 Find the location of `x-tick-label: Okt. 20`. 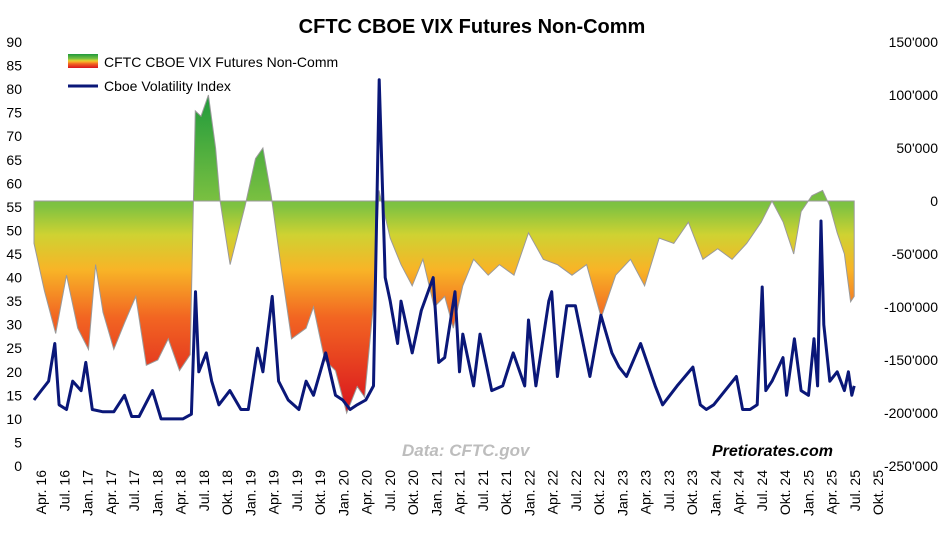

x-tick-label: Okt. 20 is located at coordinates (413, 492).